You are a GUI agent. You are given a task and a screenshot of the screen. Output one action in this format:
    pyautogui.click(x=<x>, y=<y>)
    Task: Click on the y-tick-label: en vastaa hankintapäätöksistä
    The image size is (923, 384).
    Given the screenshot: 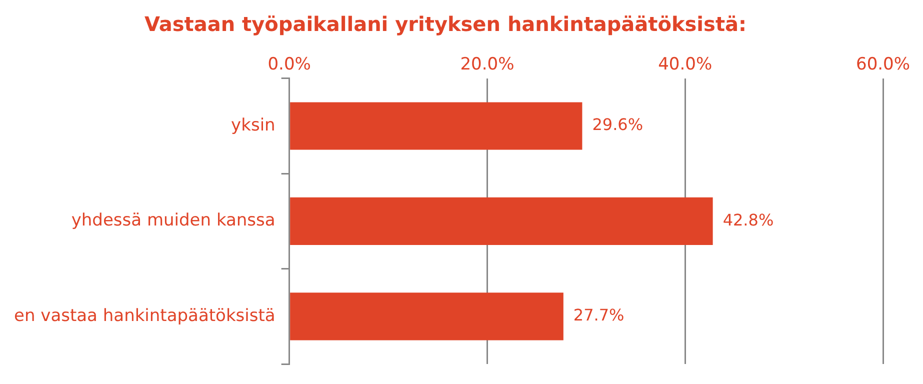 What is the action you would take?
    pyautogui.click(x=145, y=316)
    